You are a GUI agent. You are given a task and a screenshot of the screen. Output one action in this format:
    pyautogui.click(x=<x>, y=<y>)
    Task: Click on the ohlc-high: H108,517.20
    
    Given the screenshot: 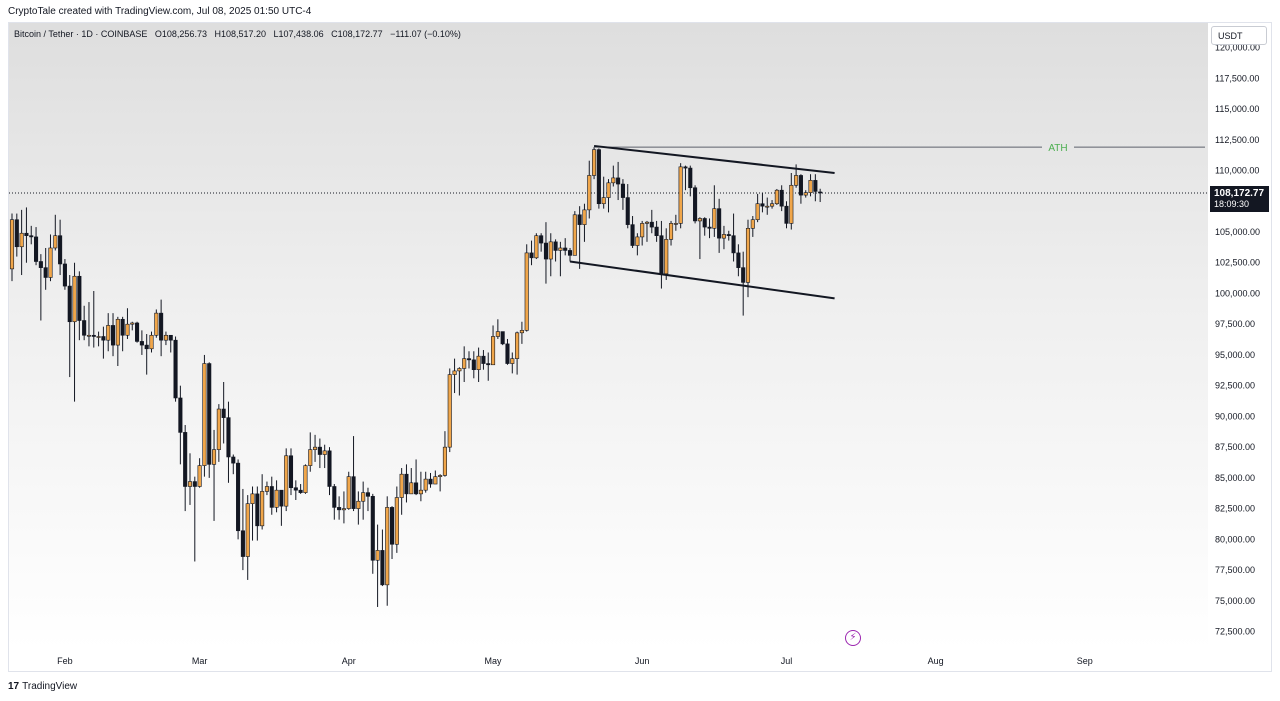 What is the action you would take?
    pyautogui.click(x=240, y=34)
    